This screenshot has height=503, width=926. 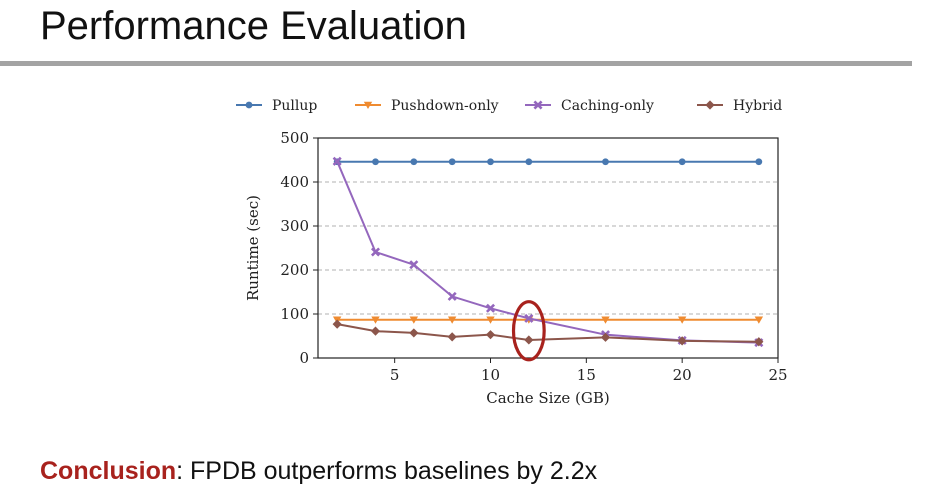 What do you see at coordinates (294, 226) in the screenshot?
I see `y-tick-label: 300` at bounding box center [294, 226].